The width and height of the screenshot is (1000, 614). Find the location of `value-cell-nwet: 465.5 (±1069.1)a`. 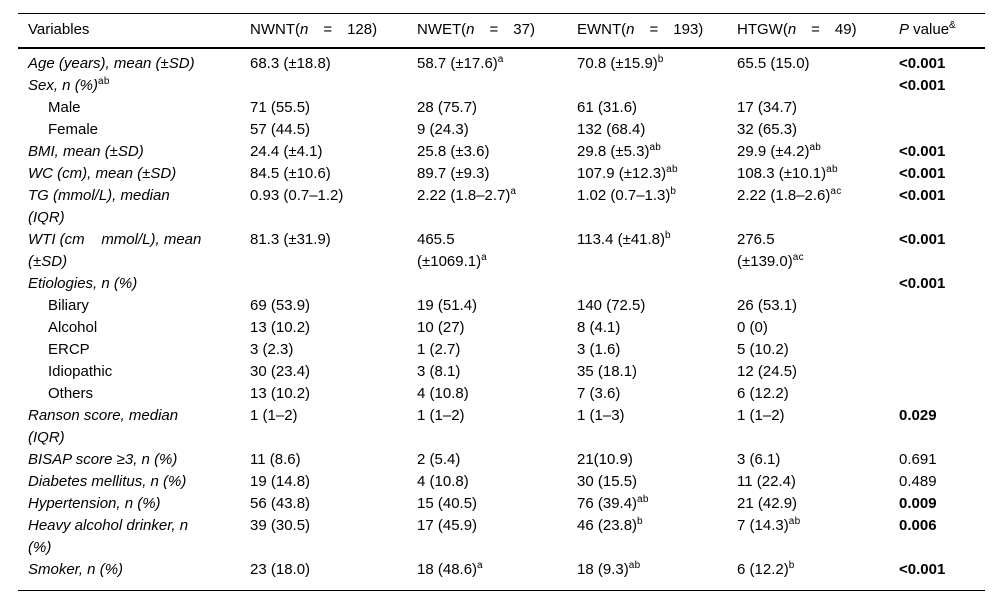

value-cell-nwet: 465.5 (±1069.1)a is located at coordinates (452, 250).